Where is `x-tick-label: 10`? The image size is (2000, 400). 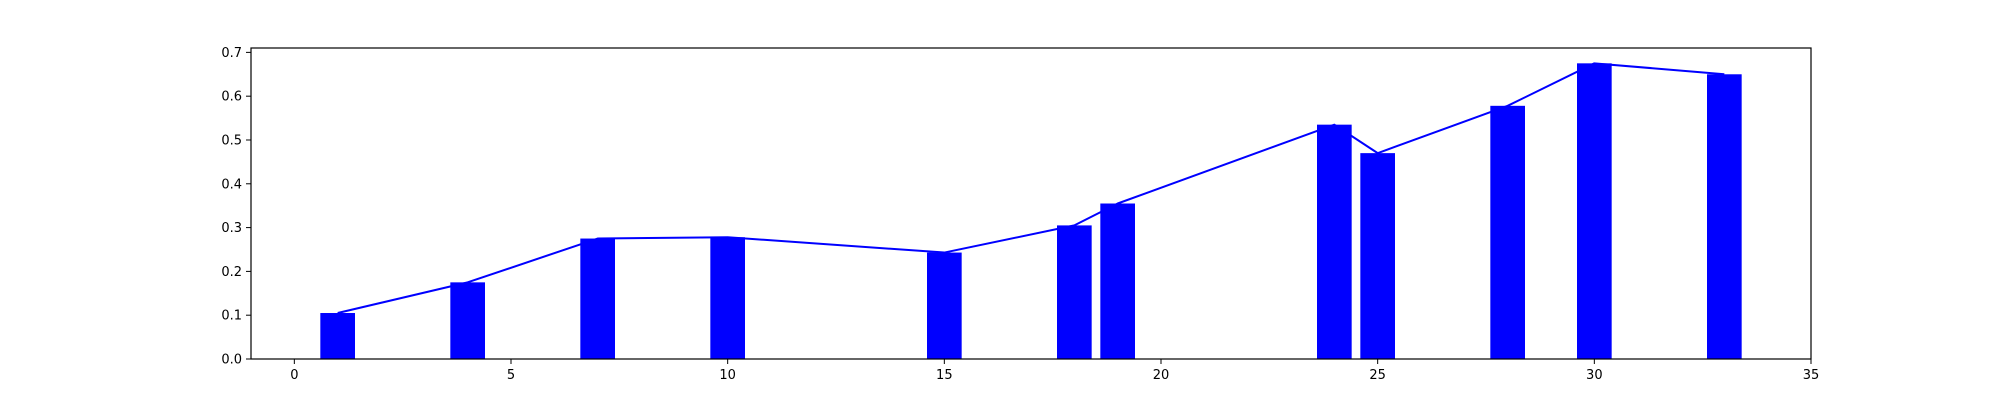 x-tick-label: 10 is located at coordinates (727, 375).